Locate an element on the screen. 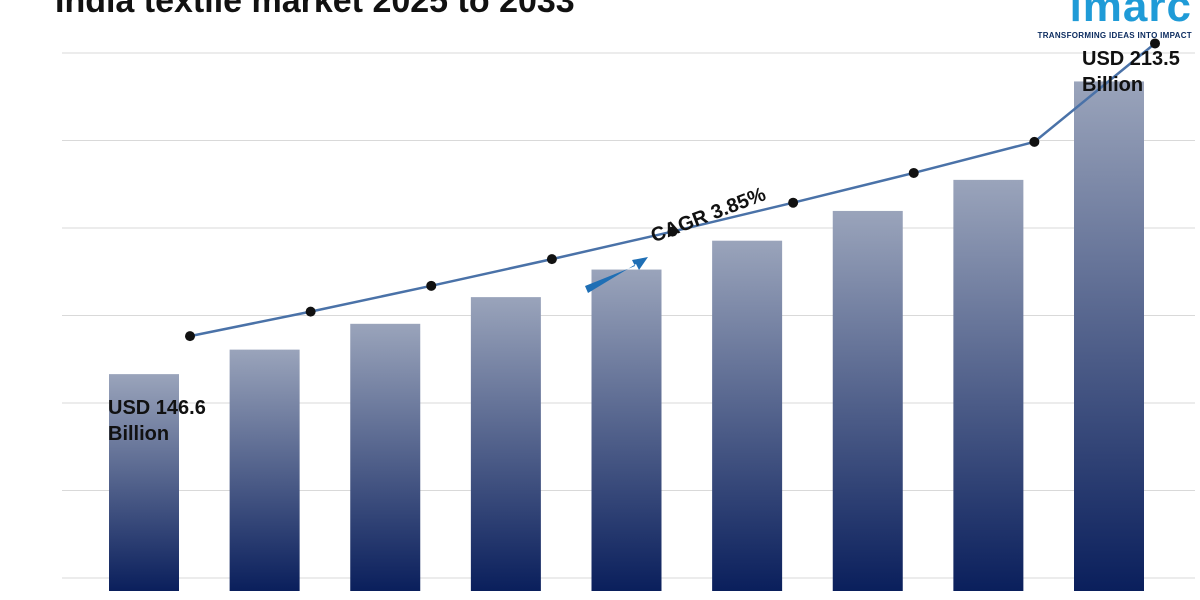 This screenshot has height=600, width=1200. start-value-callout: USD 146.6 Billion is located at coordinates (157, 421).